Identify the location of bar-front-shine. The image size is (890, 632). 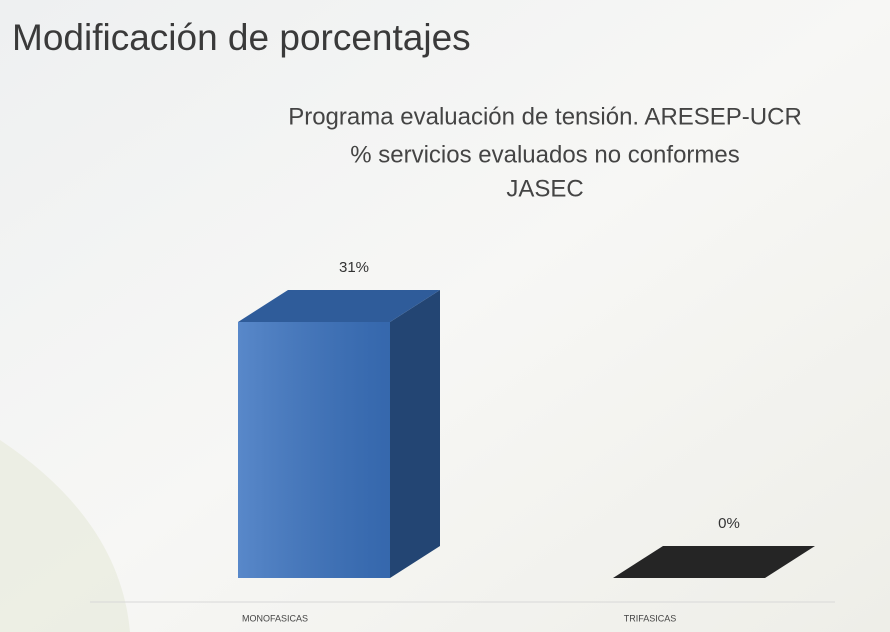
(314, 450).